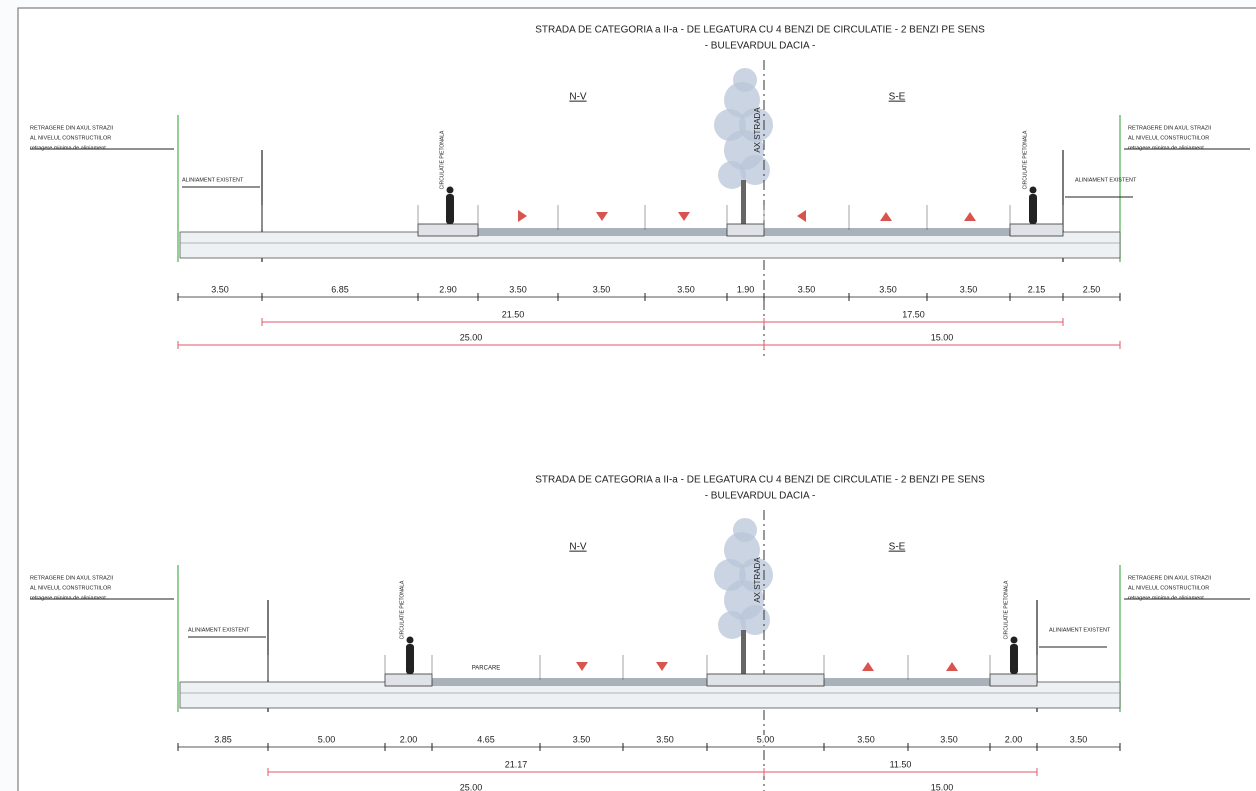  I want to click on dimension-label: 2.50, so click(1092, 289).